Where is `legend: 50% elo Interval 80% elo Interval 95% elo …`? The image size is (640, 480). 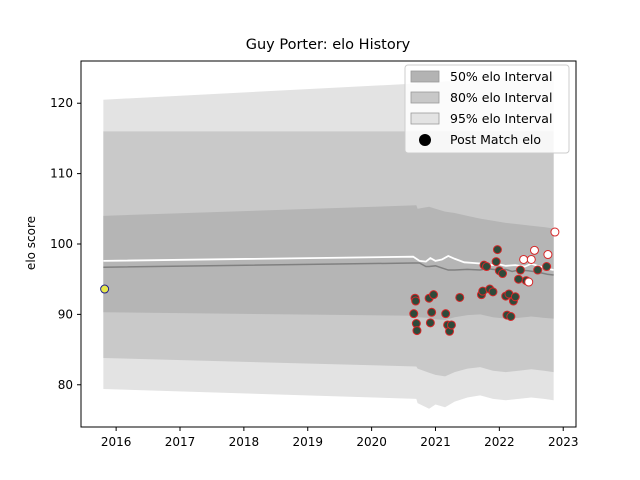 legend: 50% elo Interval 80% elo Interval 95% elo … is located at coordinates (487, 109).